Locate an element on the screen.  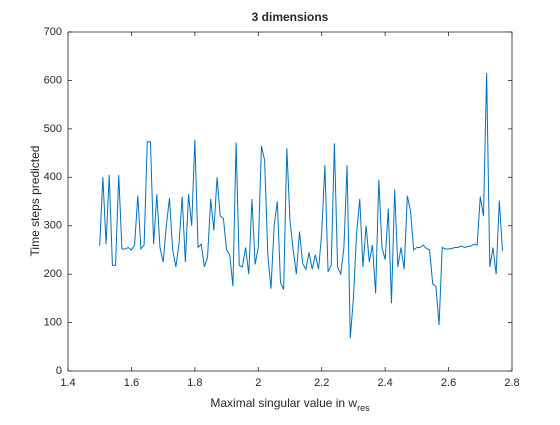
x-axis-label: Maximal singular value in wres is located at coordinates (290, 404).